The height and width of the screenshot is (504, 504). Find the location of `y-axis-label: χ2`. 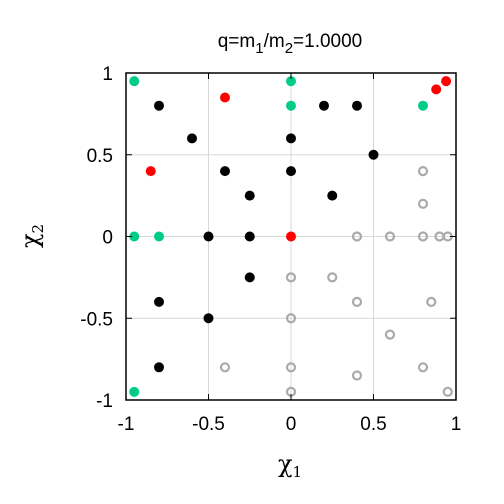

y-axis-label: χ2 is located at coordinates (31, 236).